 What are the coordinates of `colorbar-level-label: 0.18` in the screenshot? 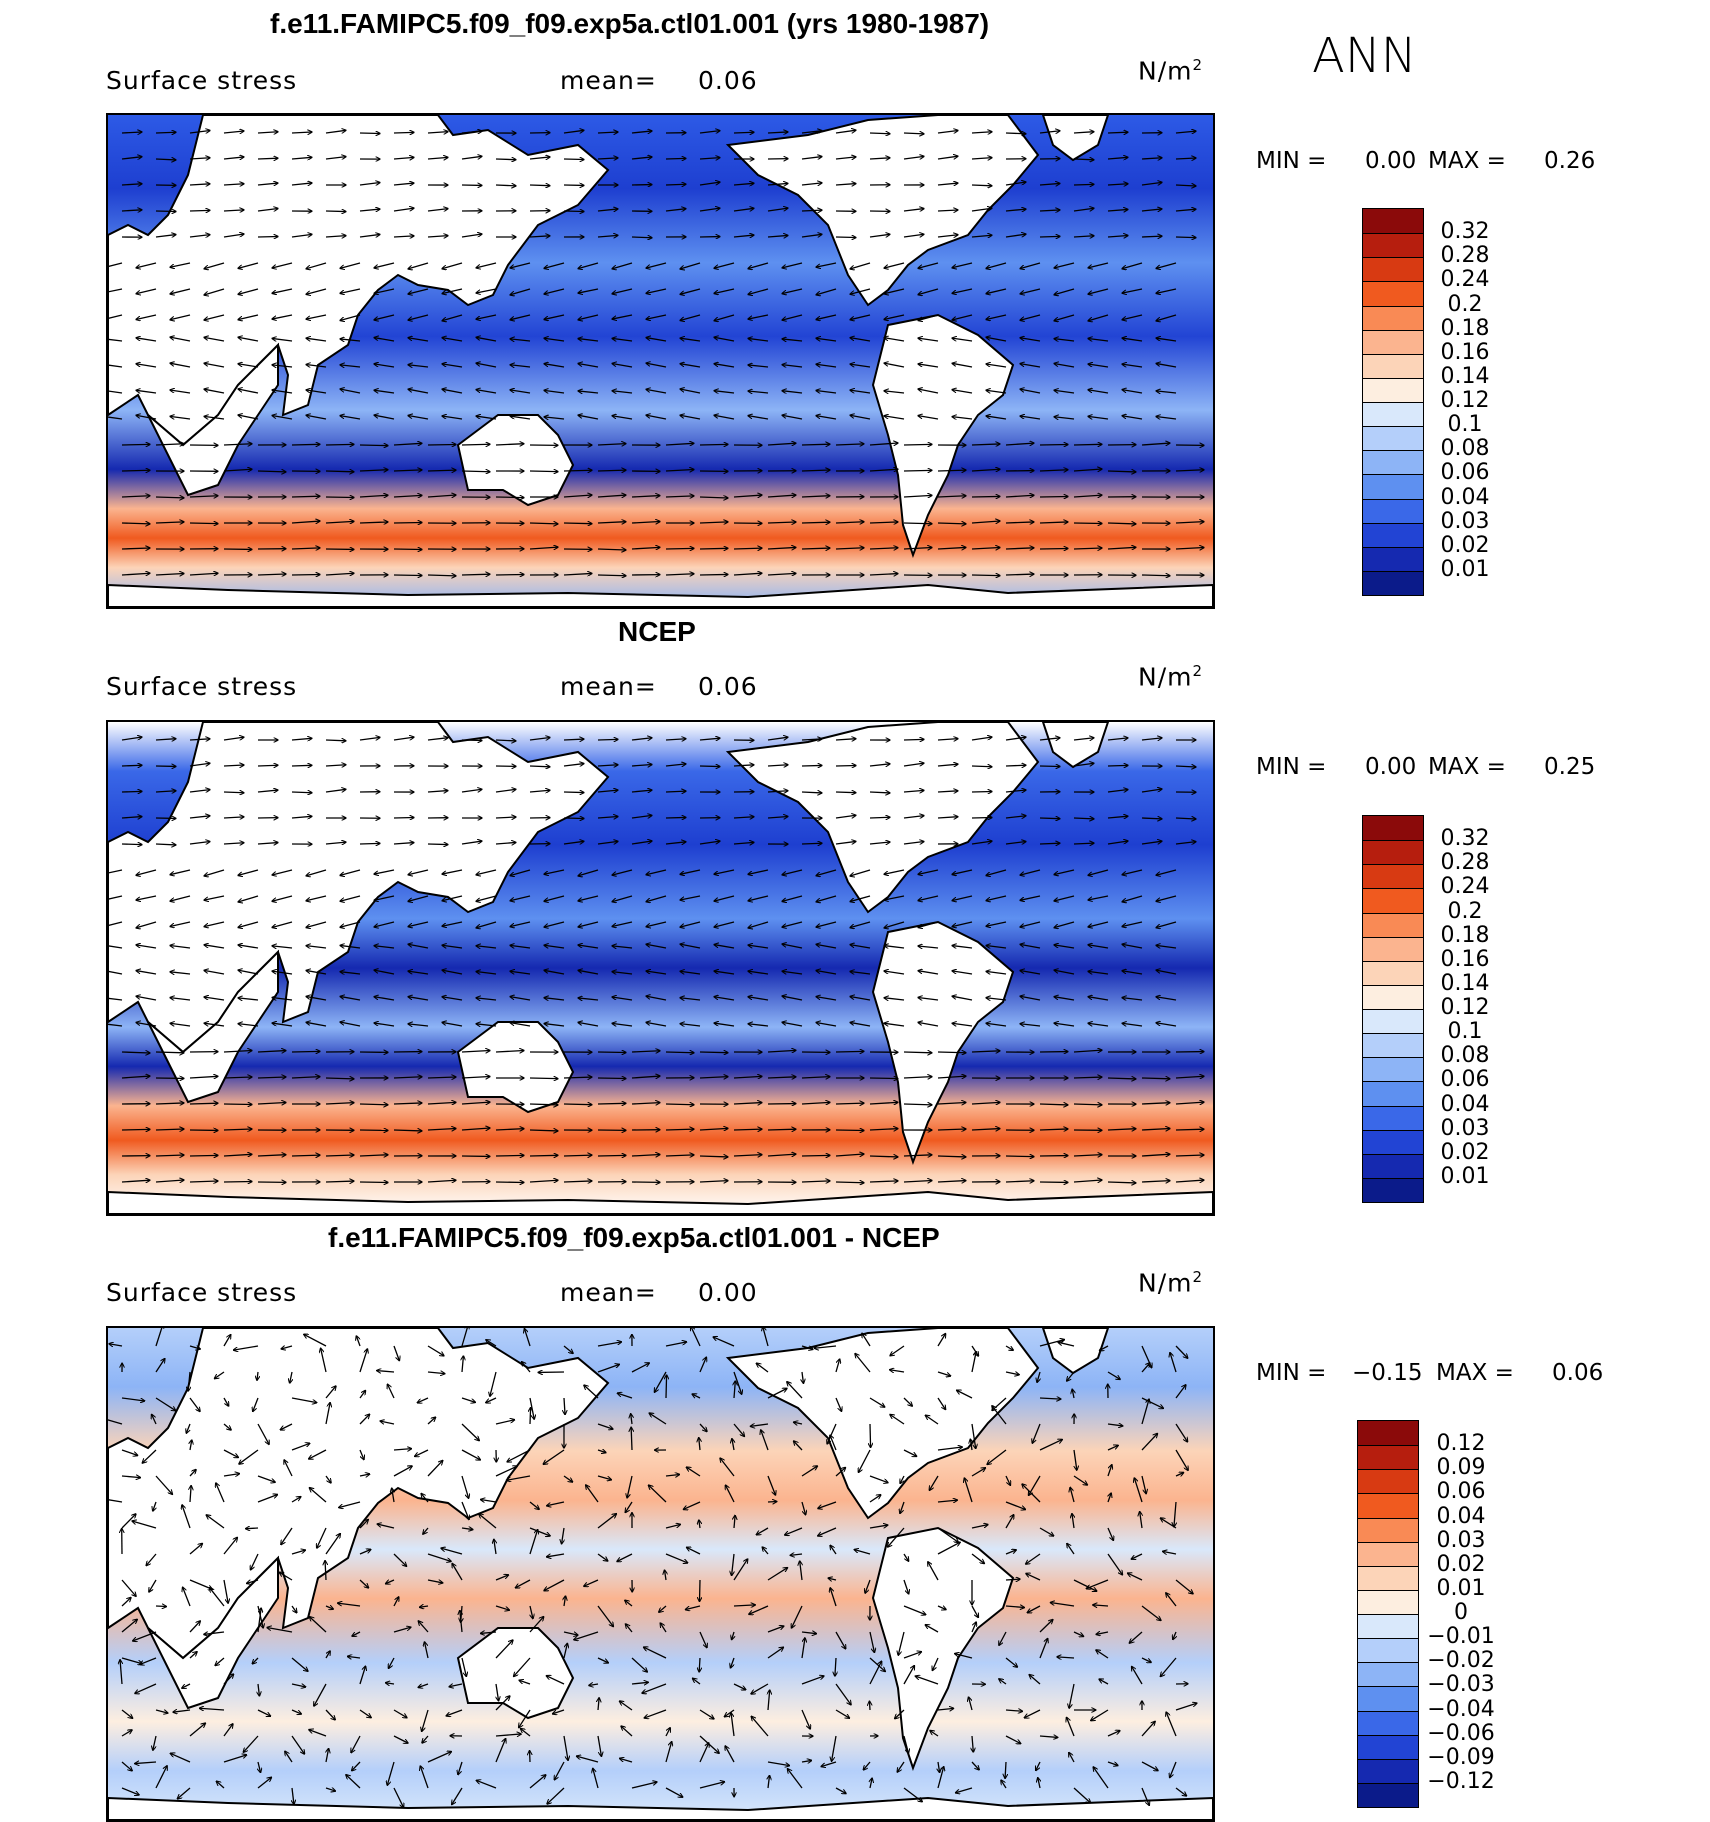 It's located at (1465, 328).